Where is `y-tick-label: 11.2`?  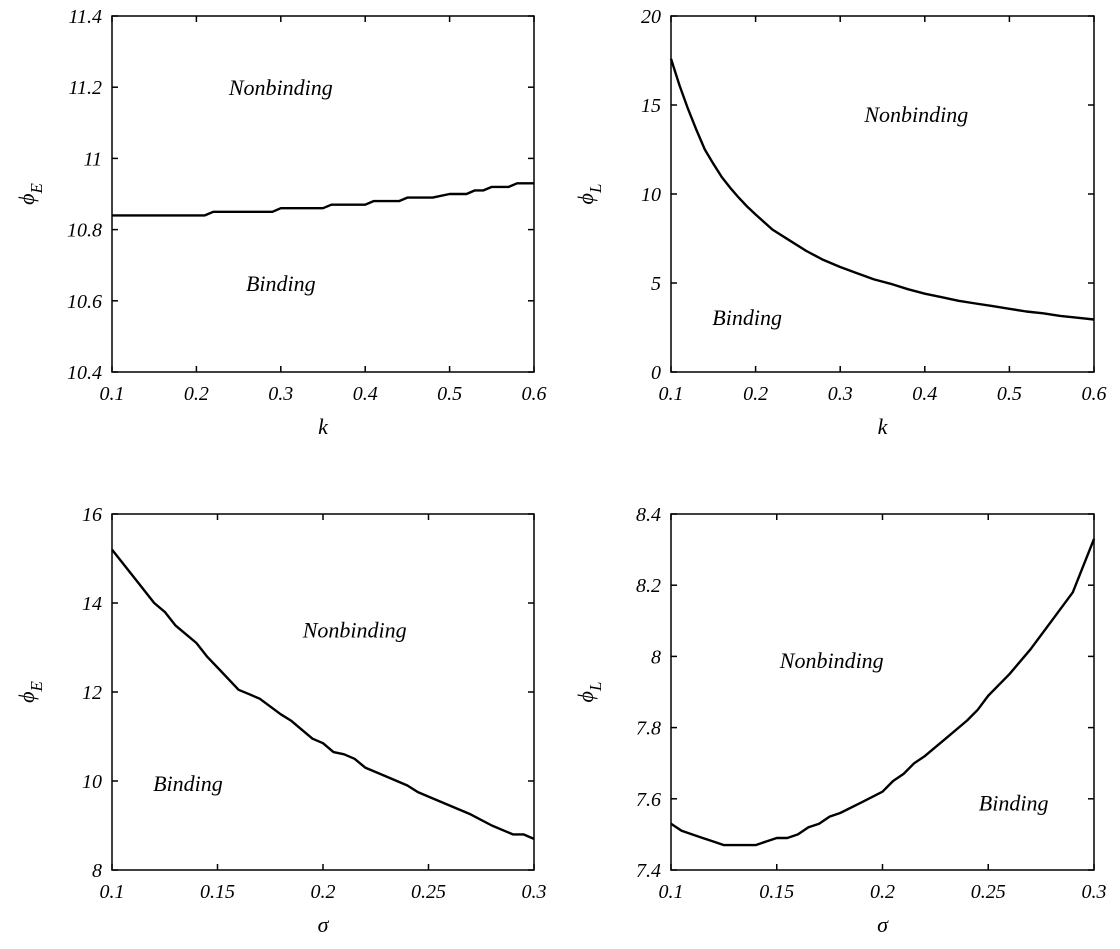 y-tick-label: 11.2 is located at coordinates (85, 88).